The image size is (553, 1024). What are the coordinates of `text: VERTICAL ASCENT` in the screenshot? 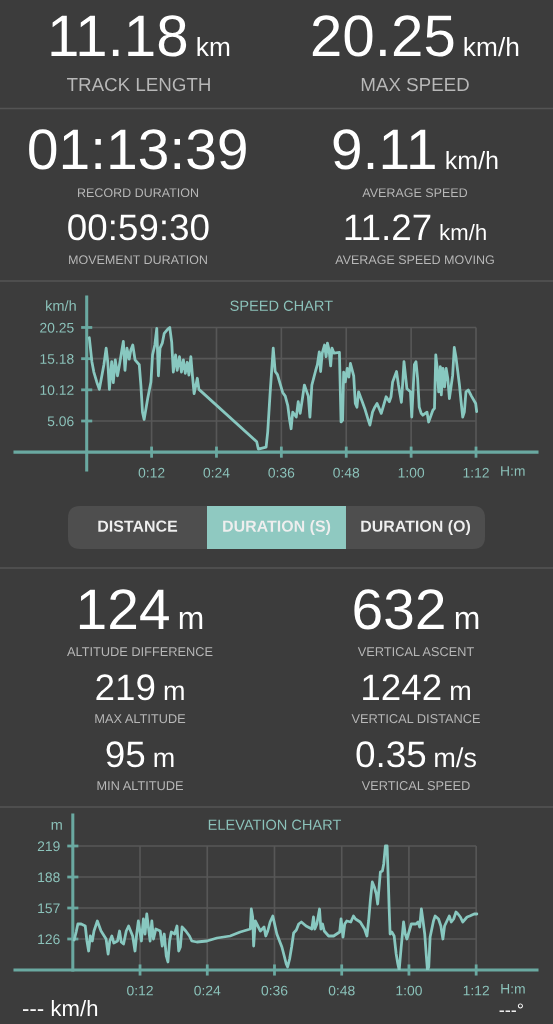 It's located at (415, 652).